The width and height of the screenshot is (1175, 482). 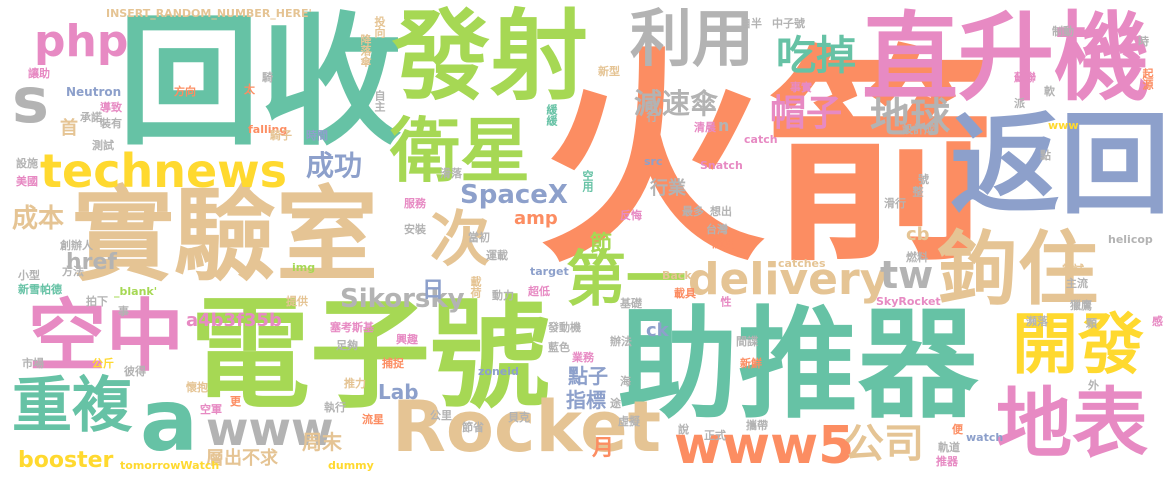 I want to click on word: Back, so click(x=677, y=275).